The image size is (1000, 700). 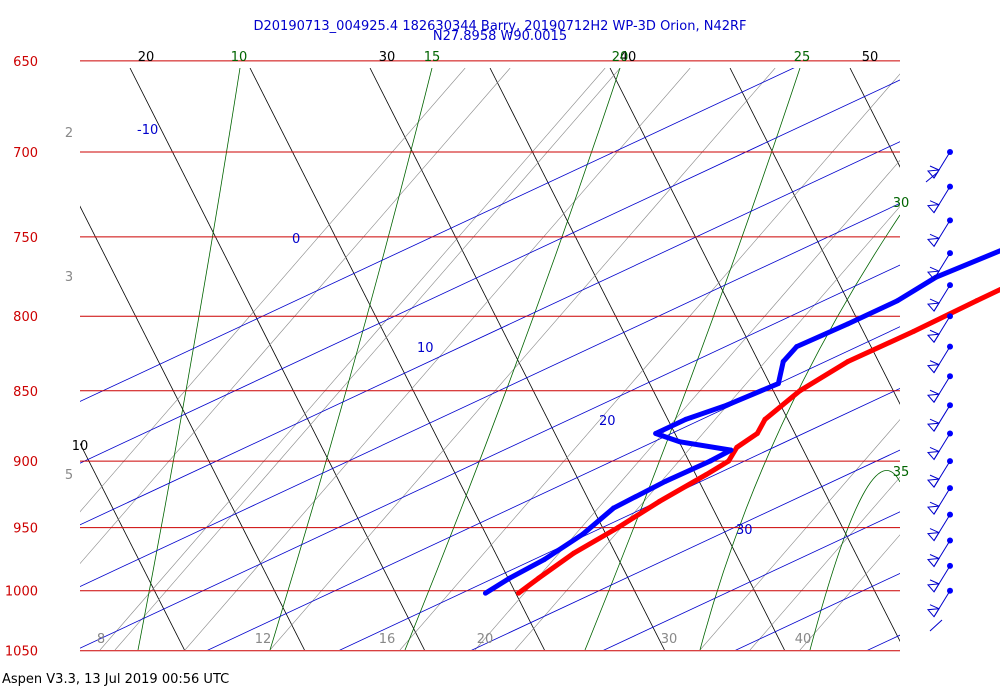 I want to click on moist-adiabat-label: 35, so click(x=901, y=472).